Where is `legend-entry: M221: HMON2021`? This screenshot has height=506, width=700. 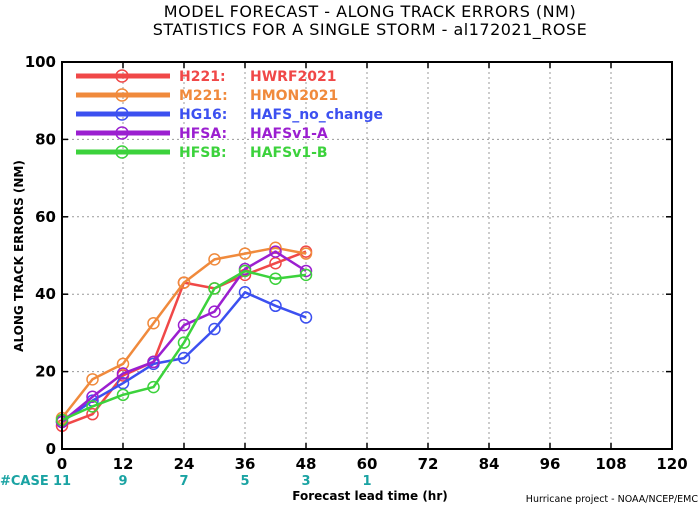
legend-entry: M221: HMON2021 is located at coordinates (207, 96).